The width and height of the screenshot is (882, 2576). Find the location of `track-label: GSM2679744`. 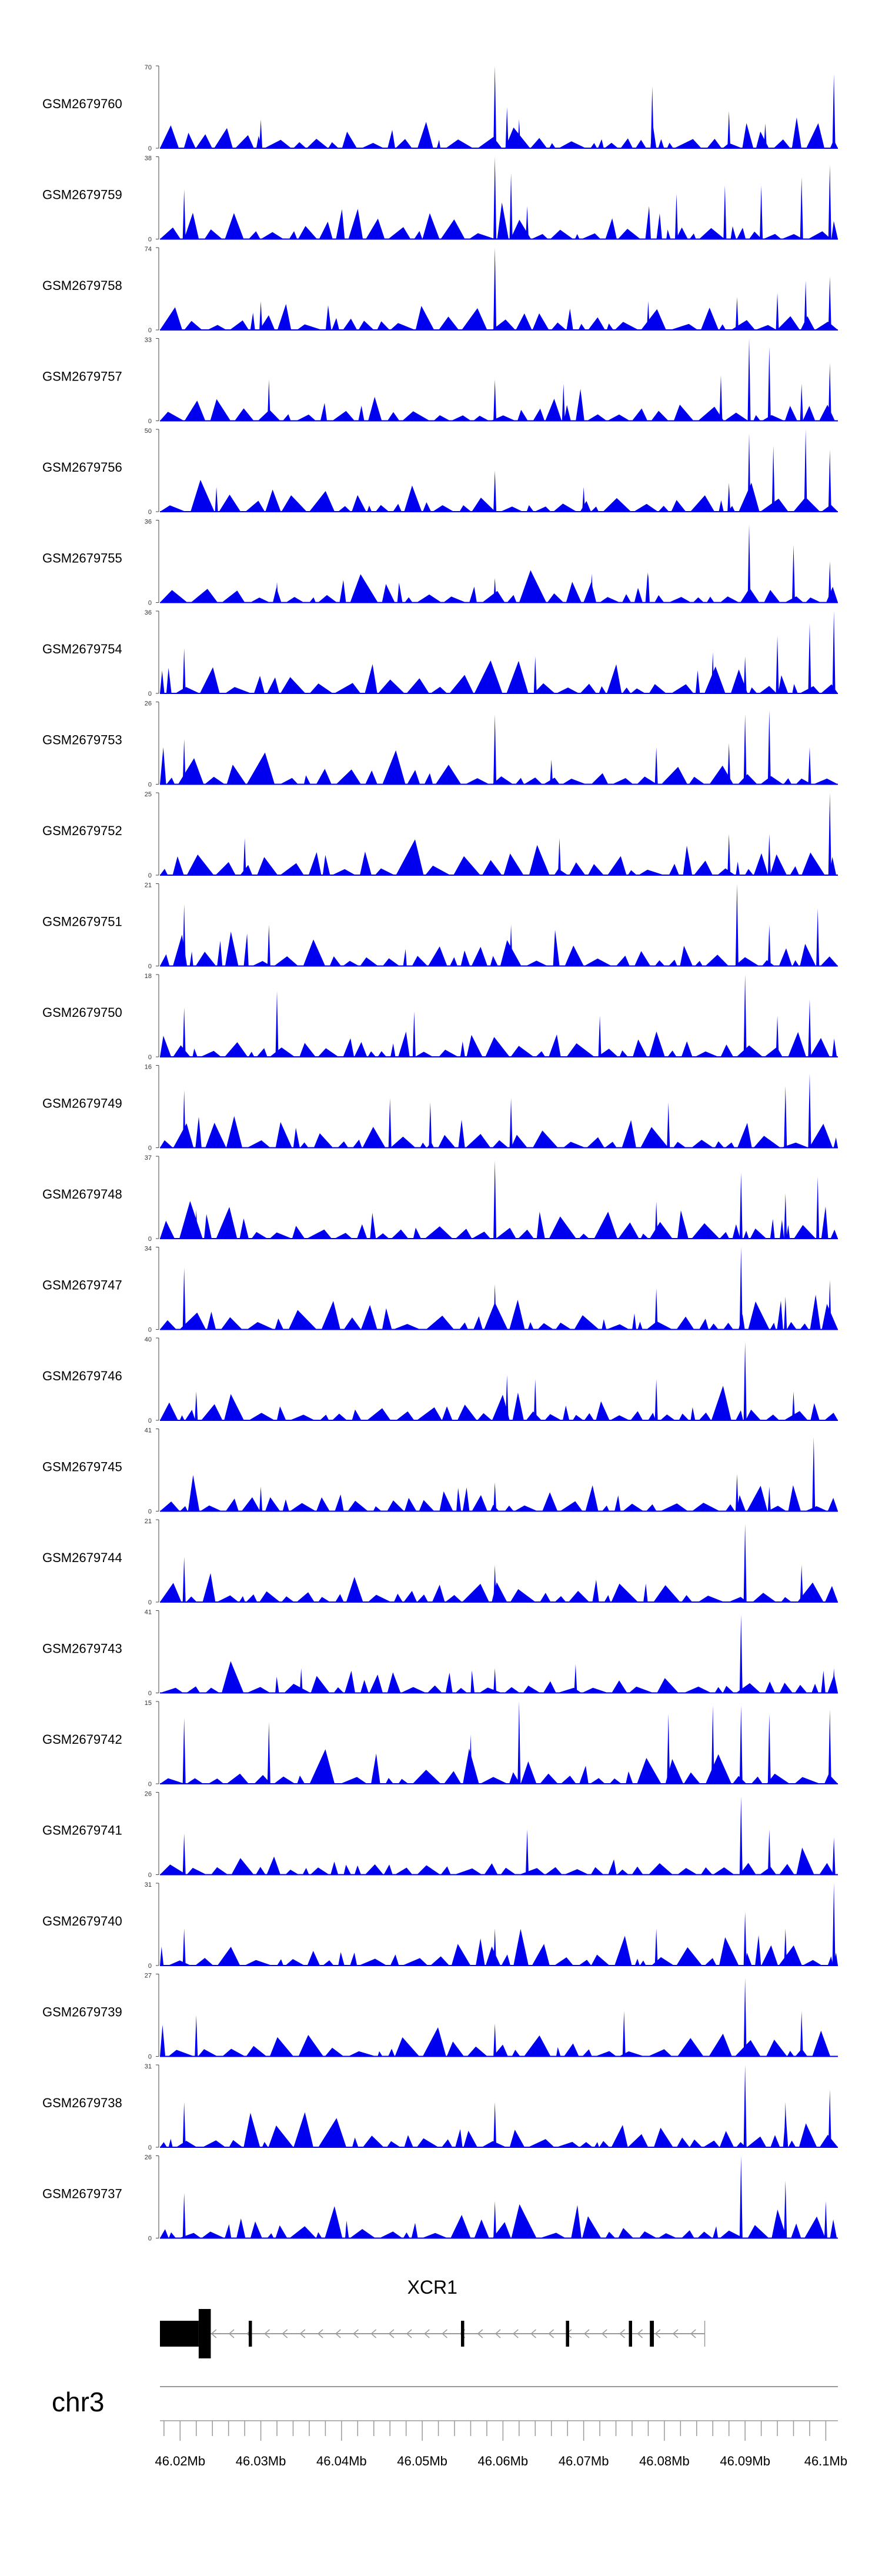

track-label: GSM2679744 is located at coordinates (82, 1557).